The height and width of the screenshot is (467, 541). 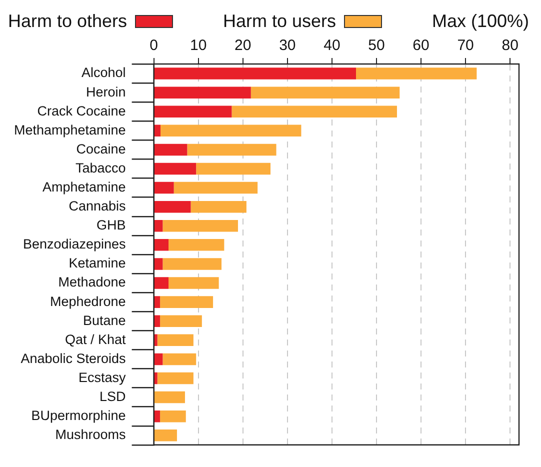 What do you see at coordinates (243, 45) in the screenshot?
I see `x-tick-label: 20` at bounding box center [243, 45].